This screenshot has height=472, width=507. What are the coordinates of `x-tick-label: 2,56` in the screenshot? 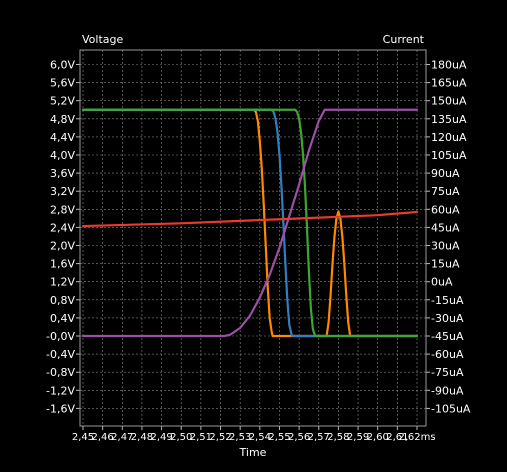 It's located at (299, 437).